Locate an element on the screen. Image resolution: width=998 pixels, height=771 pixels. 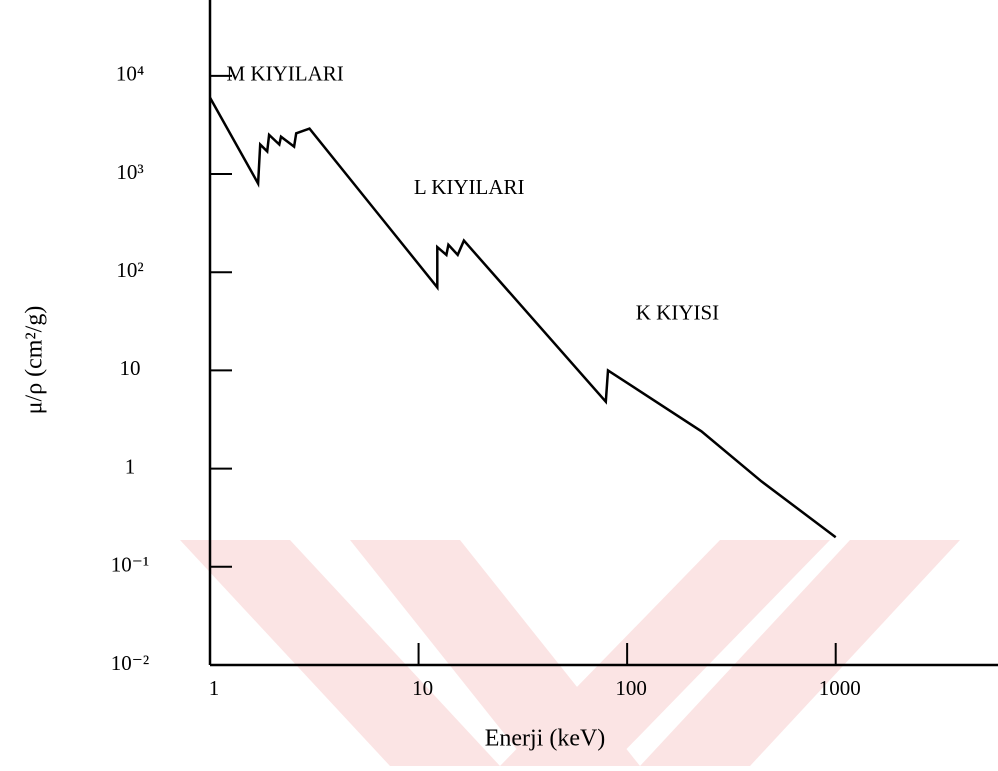
y-tick-label: 10⁻² is located at coordinates (130, 663).